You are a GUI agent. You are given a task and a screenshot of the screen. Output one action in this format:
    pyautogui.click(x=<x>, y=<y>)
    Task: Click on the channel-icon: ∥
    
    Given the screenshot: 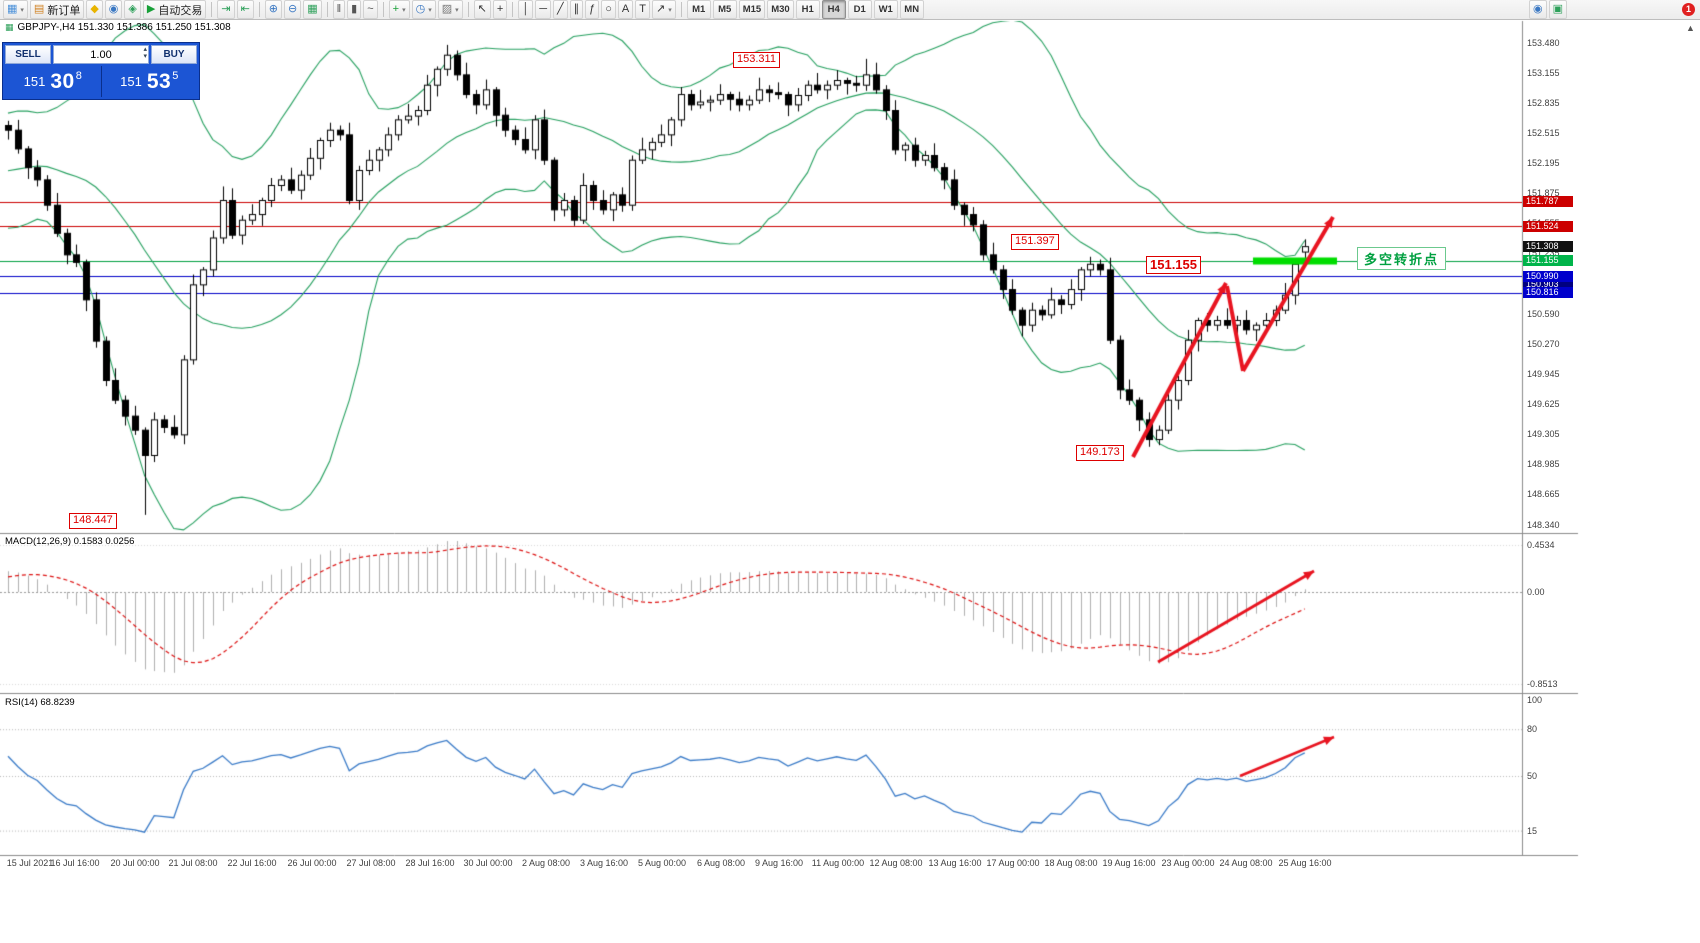 What is the action you would take?
    pyautogui.click(x=576, y=9)
    